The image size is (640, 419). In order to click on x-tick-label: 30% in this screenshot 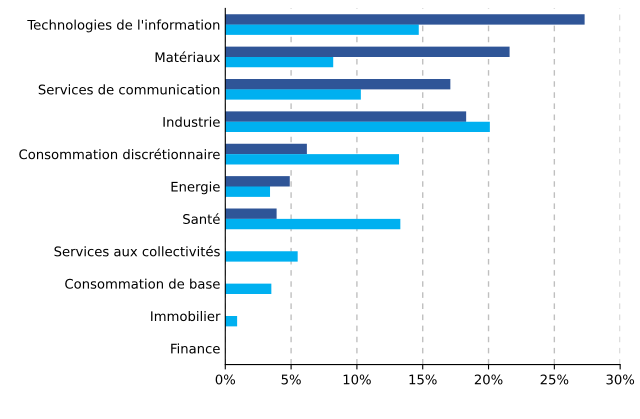, I will do `click(620, 379)`.